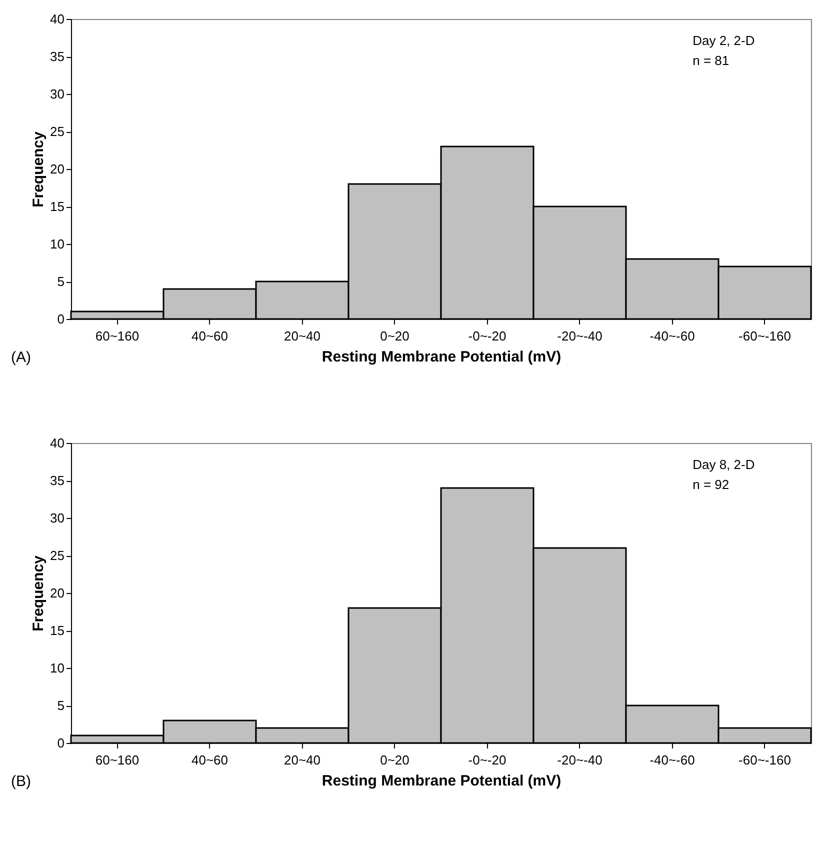 The image size is (832, 863). I want to click on annotation: n = 92, so click(711, 484).